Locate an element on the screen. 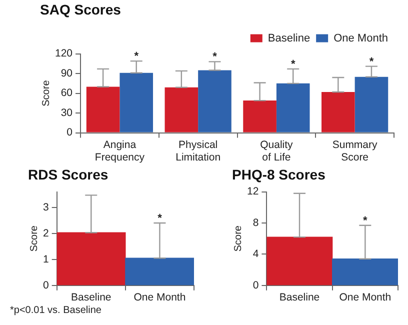  chart-title: RDS Scores is located at coordinates (68, 174).